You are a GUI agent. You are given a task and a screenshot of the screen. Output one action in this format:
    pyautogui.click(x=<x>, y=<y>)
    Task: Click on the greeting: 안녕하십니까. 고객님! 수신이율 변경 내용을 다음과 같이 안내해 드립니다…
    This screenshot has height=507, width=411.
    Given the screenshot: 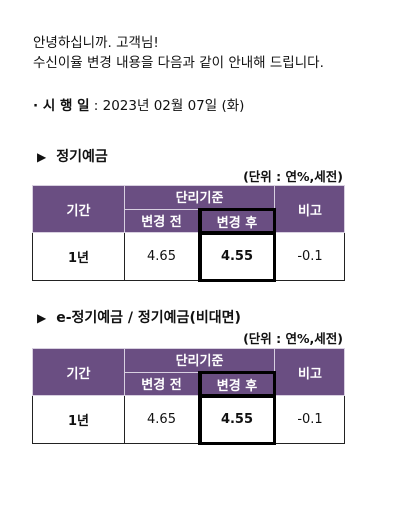 What is the action you would take?
    pyautogui.click(x=178, y=53)
    